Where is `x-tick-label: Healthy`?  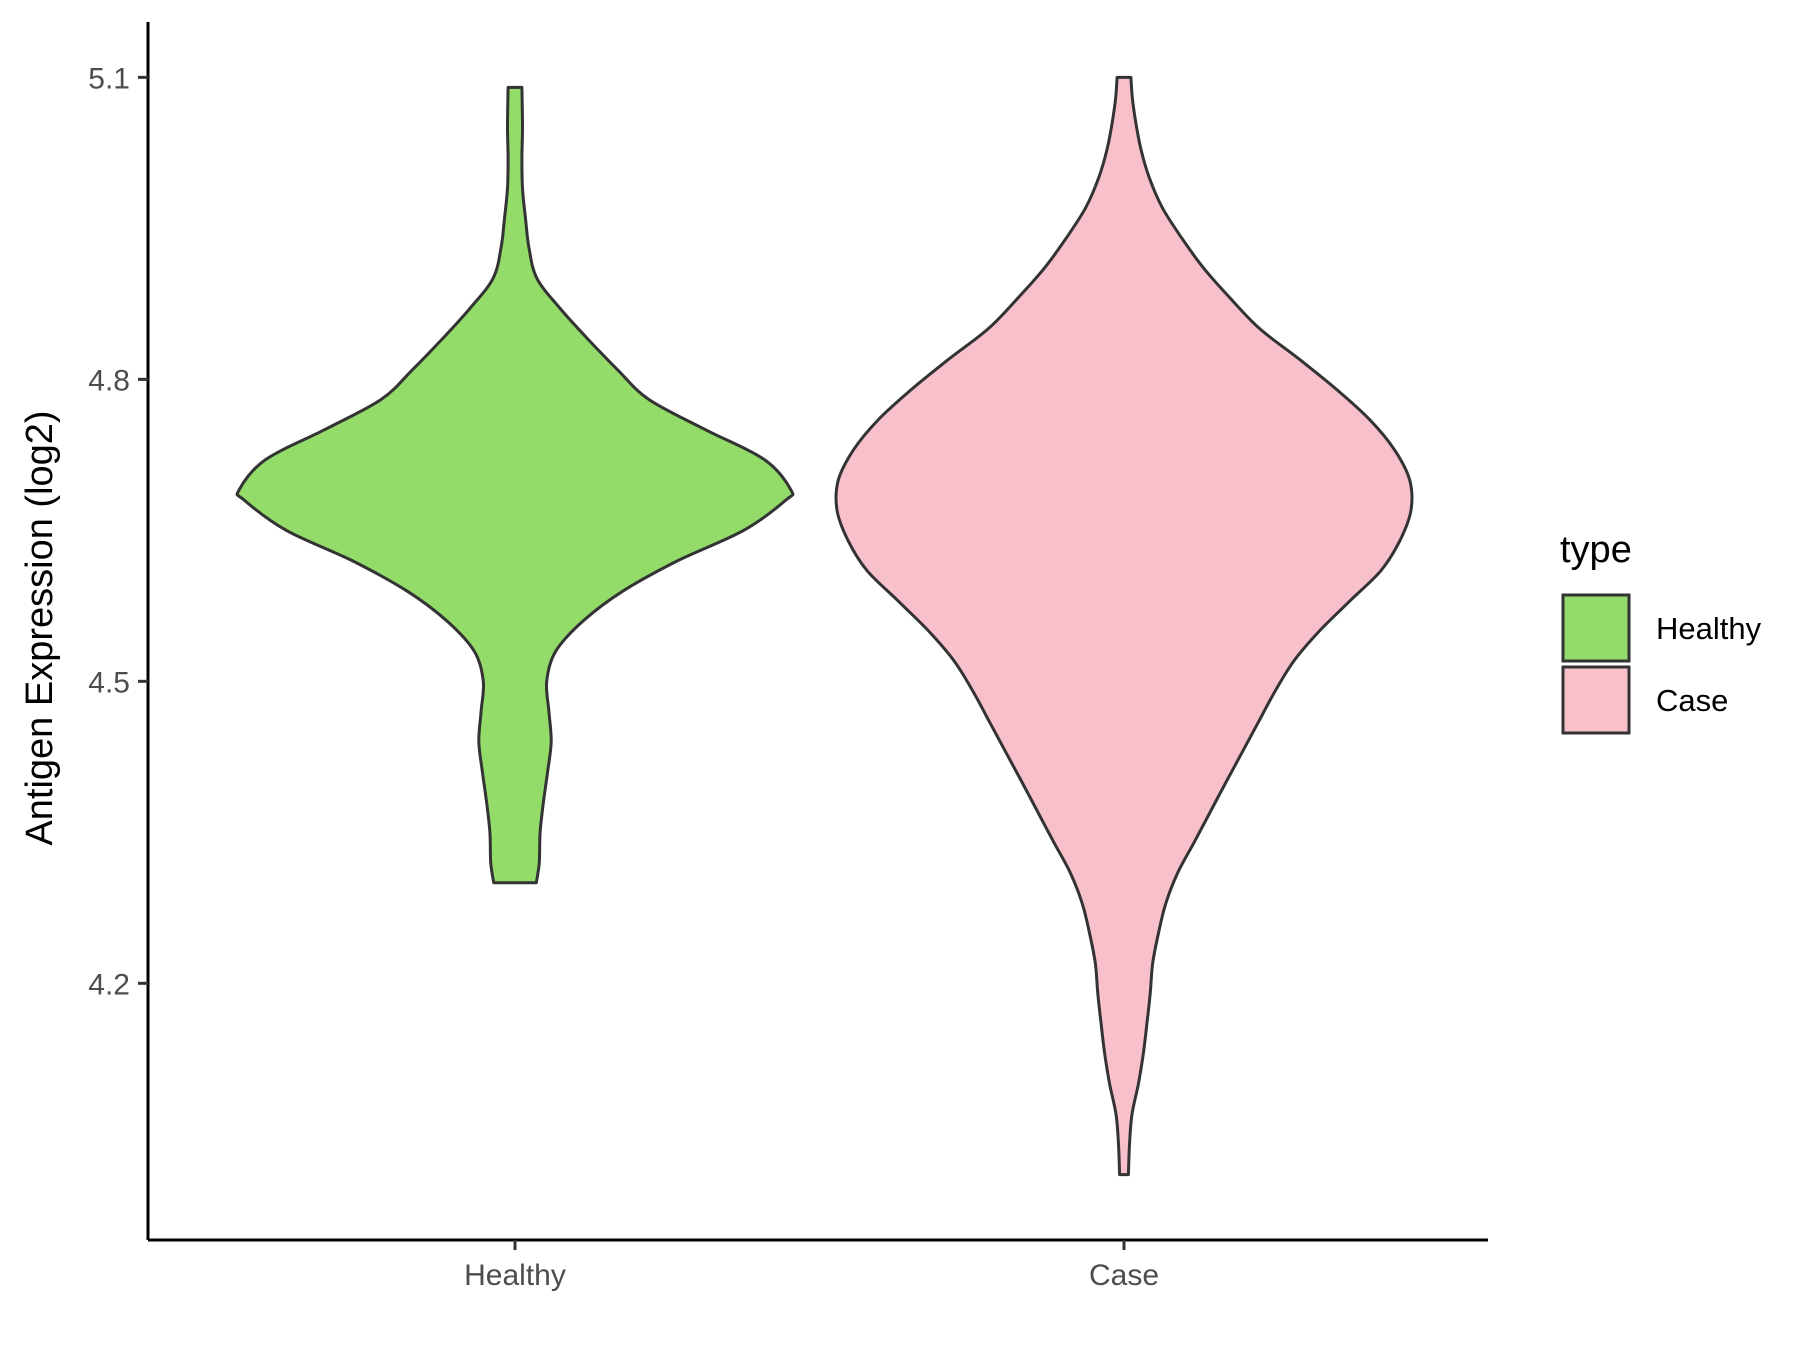 x-tick-label: Healthy is located at coordinates (515, 1275).